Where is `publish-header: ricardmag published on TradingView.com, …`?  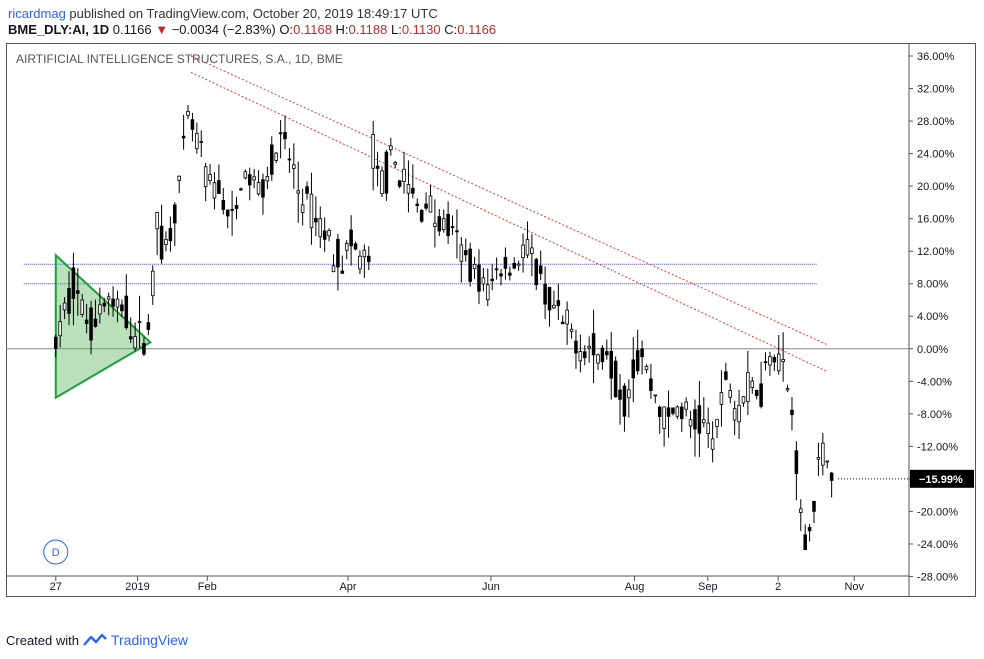 publish-header: ricardmag published on TradingView.com, … is located at coordinates (223, 14).